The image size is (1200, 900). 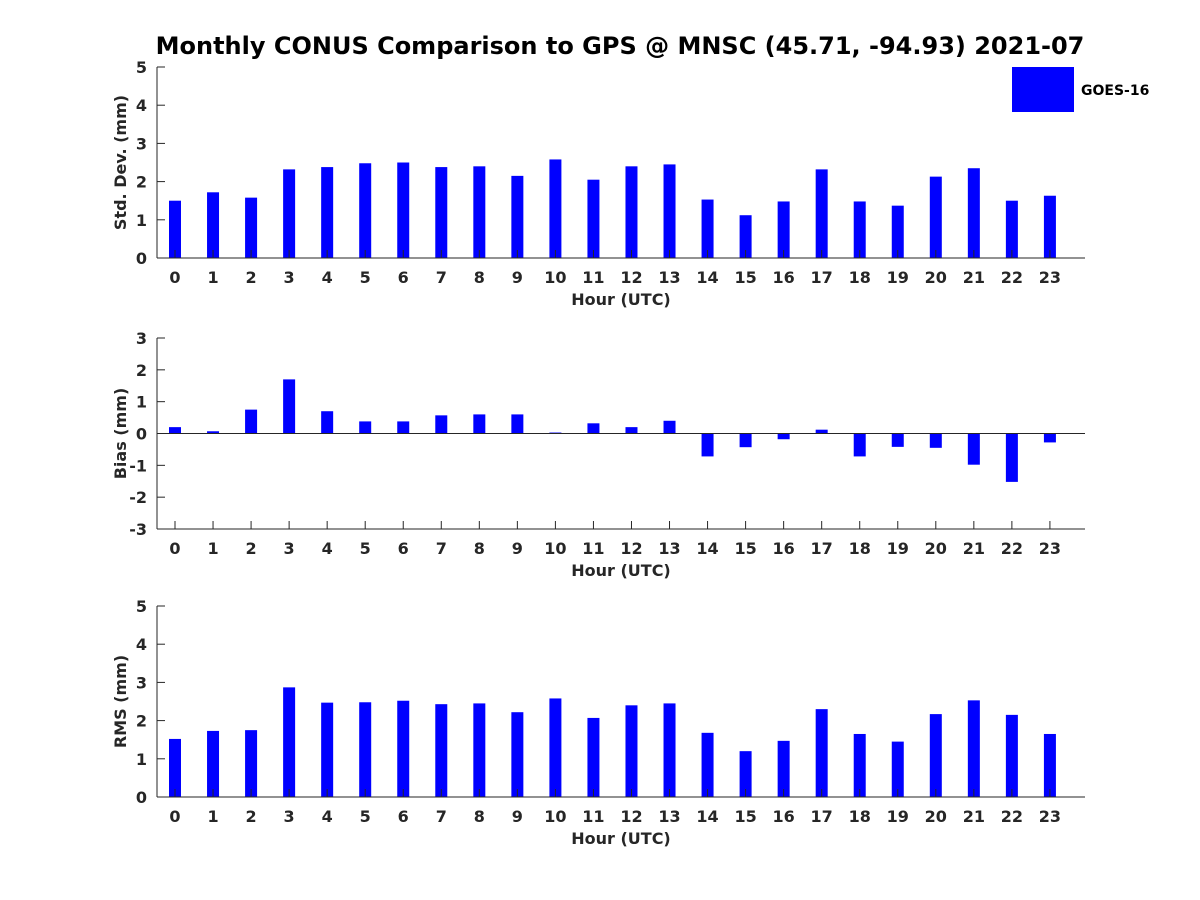 I want to click on std-xtick-label: 12, so click(x=631, y=277).